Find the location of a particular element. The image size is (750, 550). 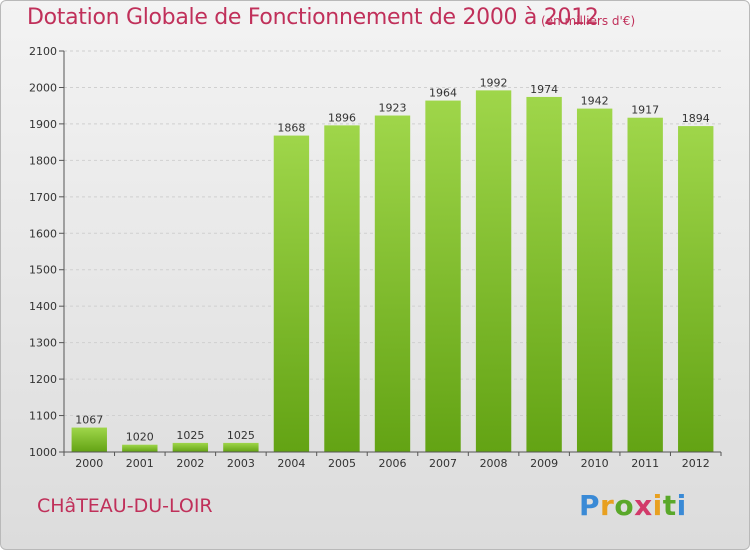

y-tick-label: 1900 is located at coordinates (43, 124).